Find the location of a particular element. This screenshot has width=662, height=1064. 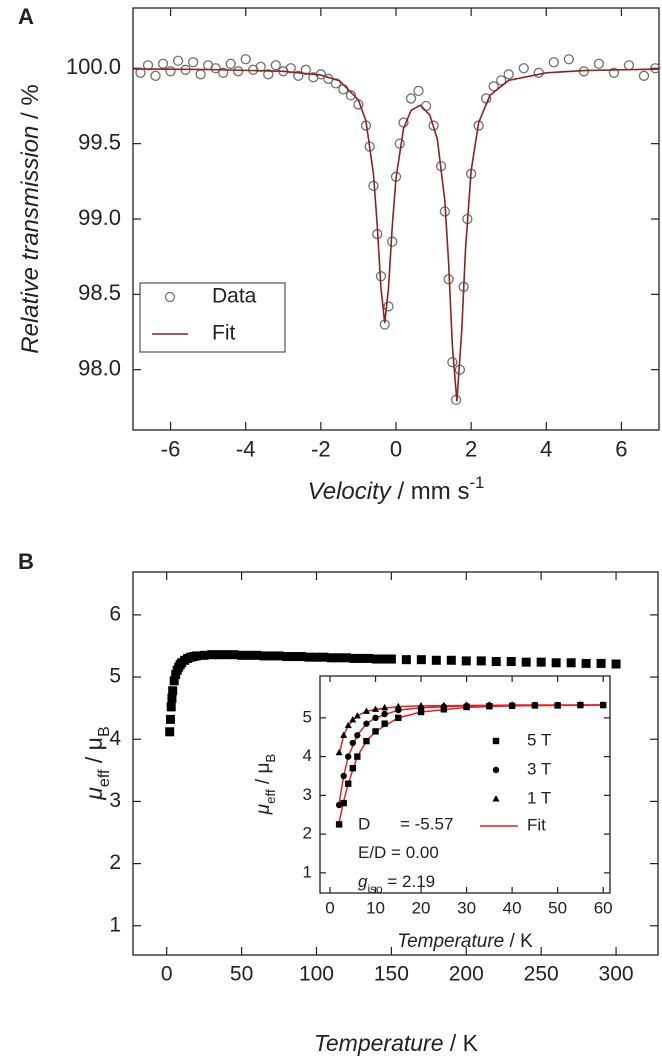

label-part: / mm s is located at coordinates (430, 491).